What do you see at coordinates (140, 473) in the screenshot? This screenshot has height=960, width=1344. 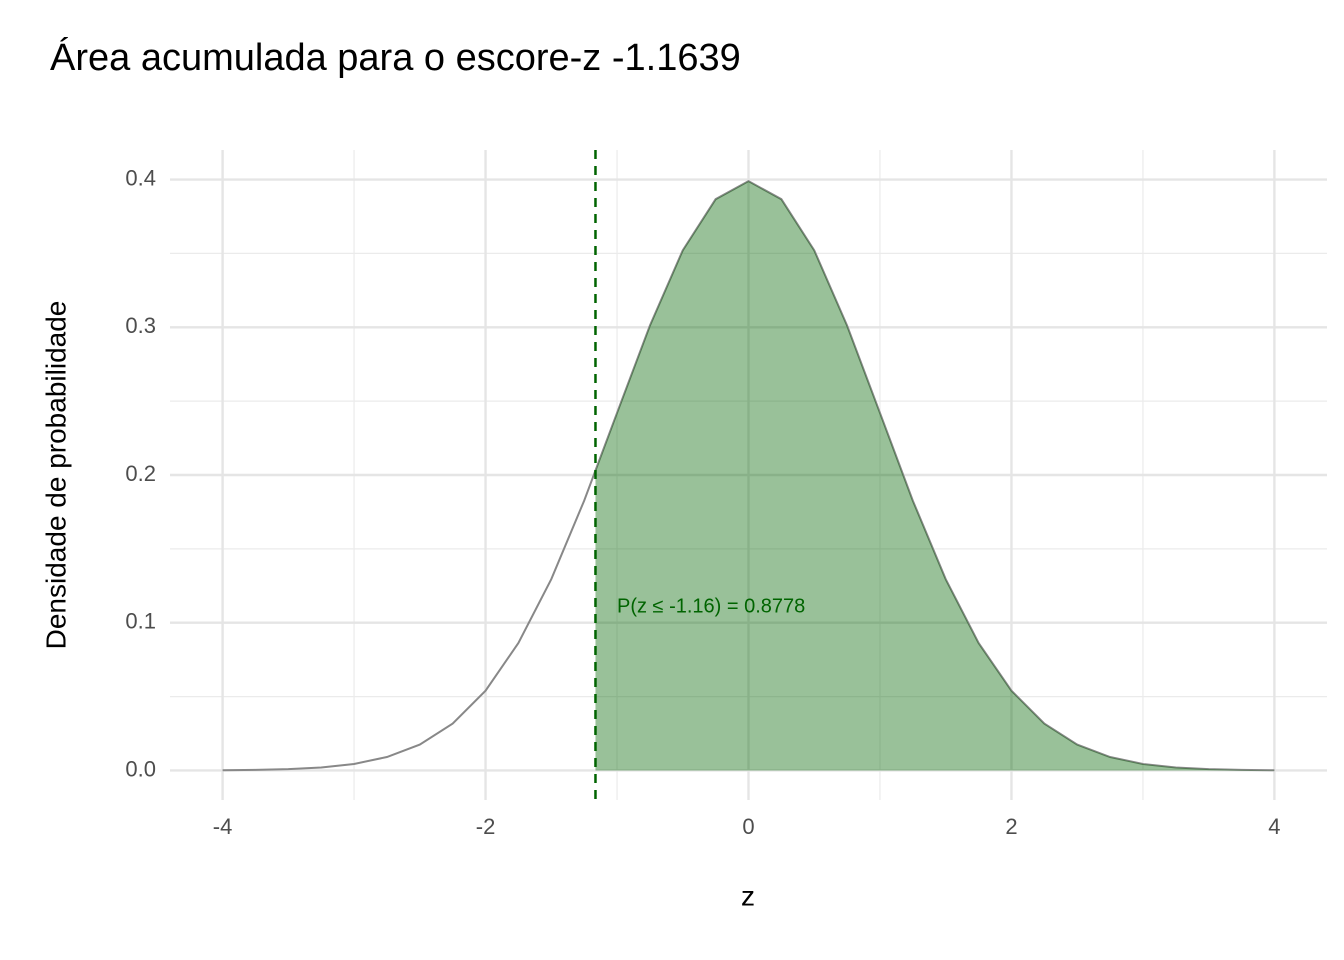 I see `y-tick-label: 0.2` at bounding box center [140, 473].